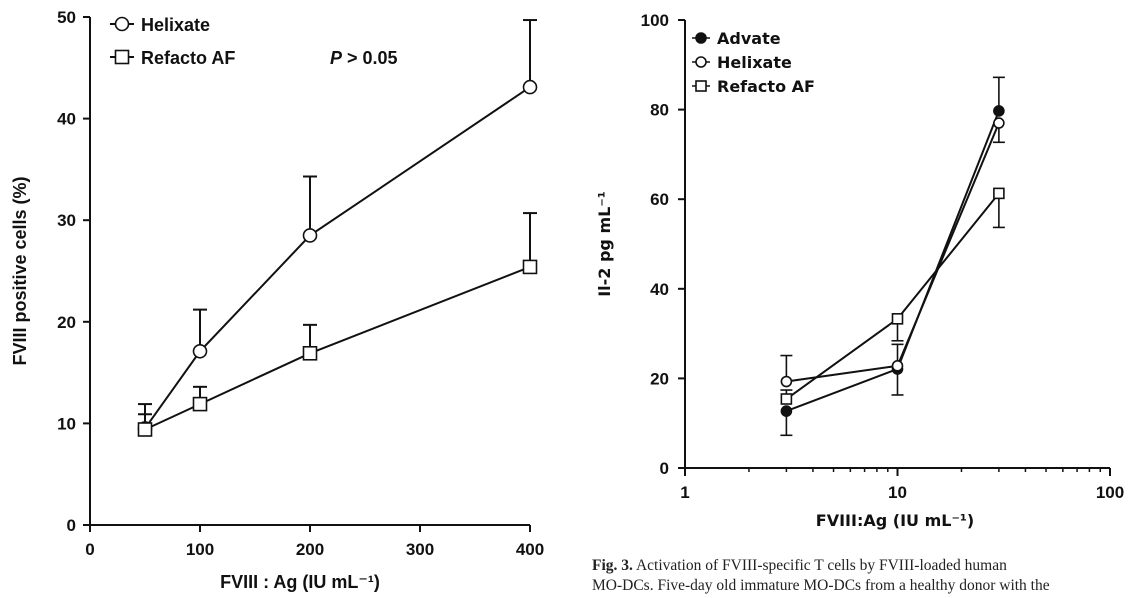 This screenshot has height=598, width=1137. What do you see at coordinates (20, 270) in the screenshot?
I see `y-axis-title: FVIII positive cells (%)` at bounding box center [20, 270].